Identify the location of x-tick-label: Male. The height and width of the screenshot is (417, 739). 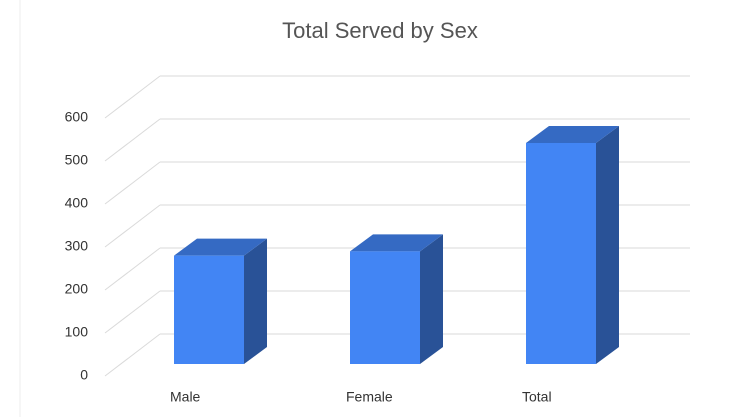
(185, 397).